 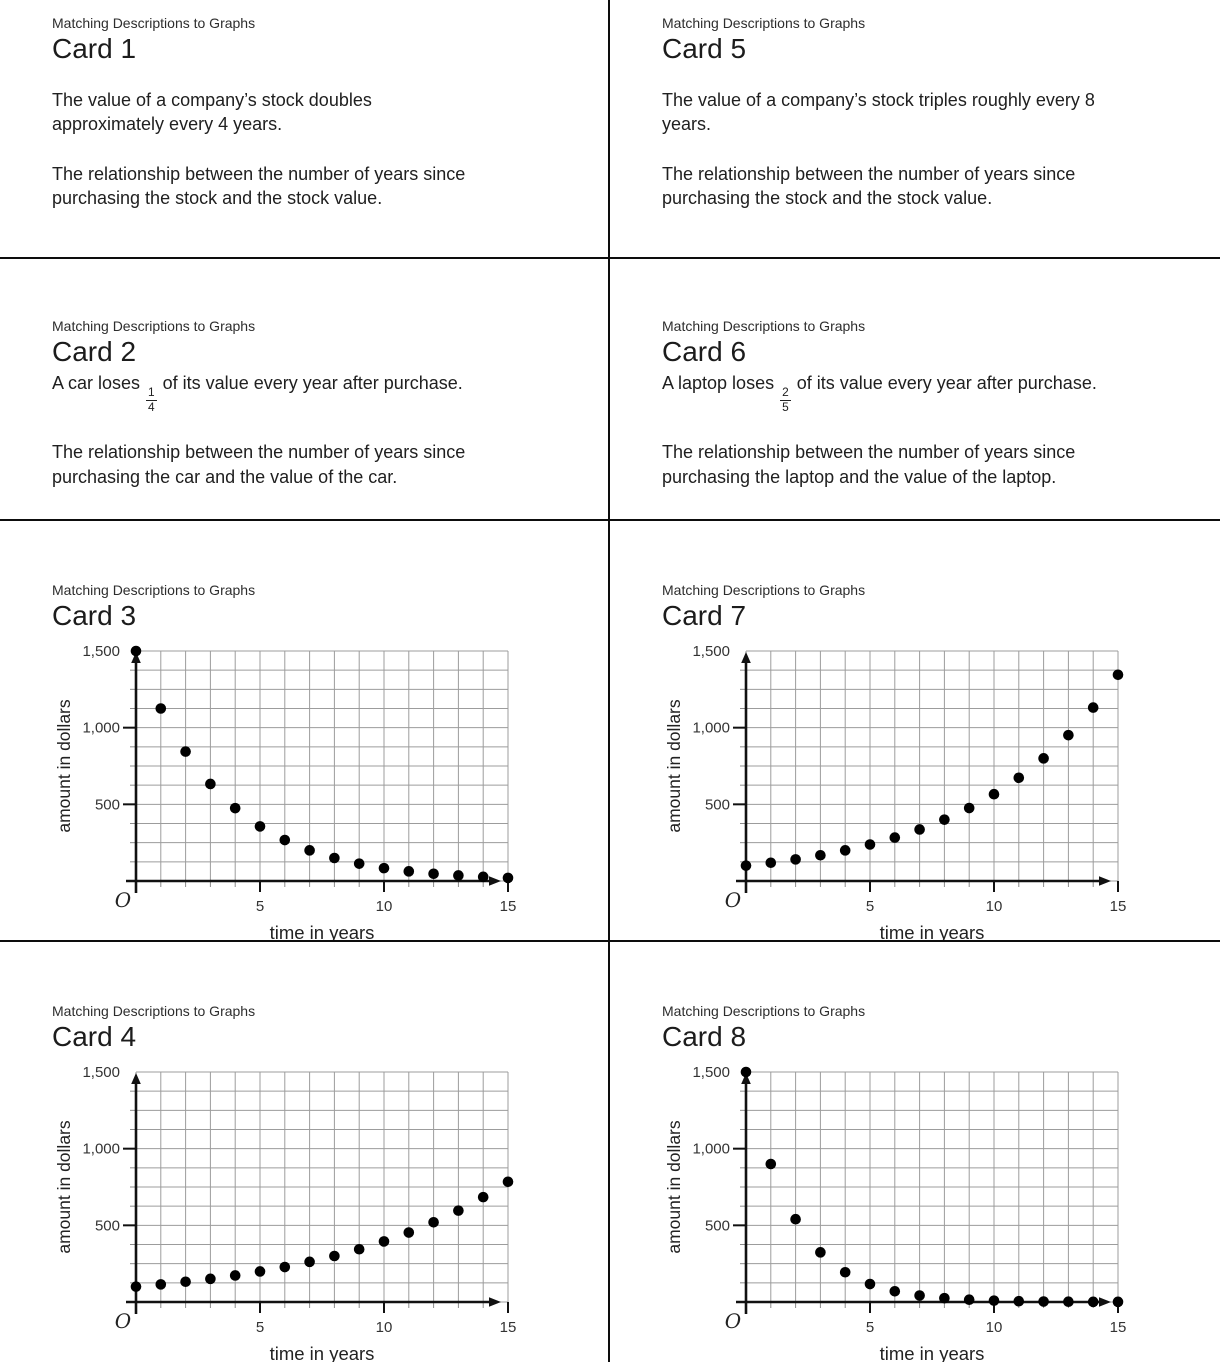 What do you see at coordinates (101, 651) in the screenshot?
I see `y-tick-label: 1,500` at bounding box center [101, 651].